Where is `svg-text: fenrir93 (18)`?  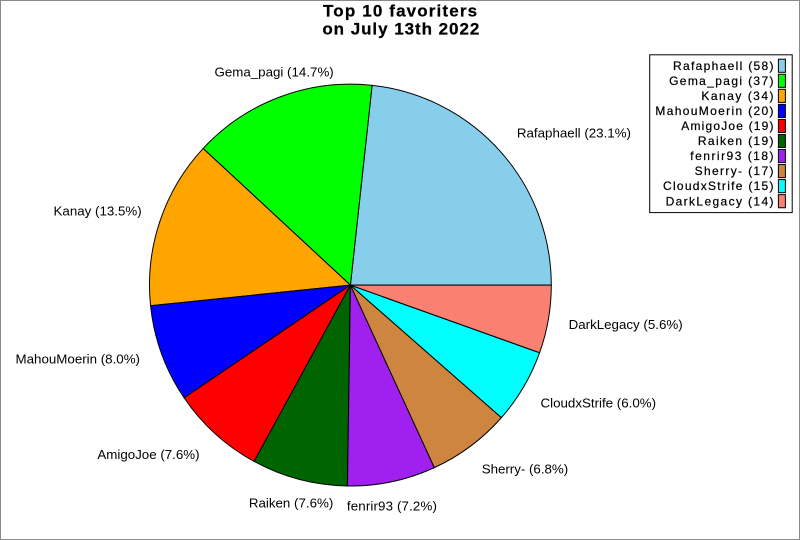
svg-text: fenrir93 (18) is located at coordinates (731, 156).